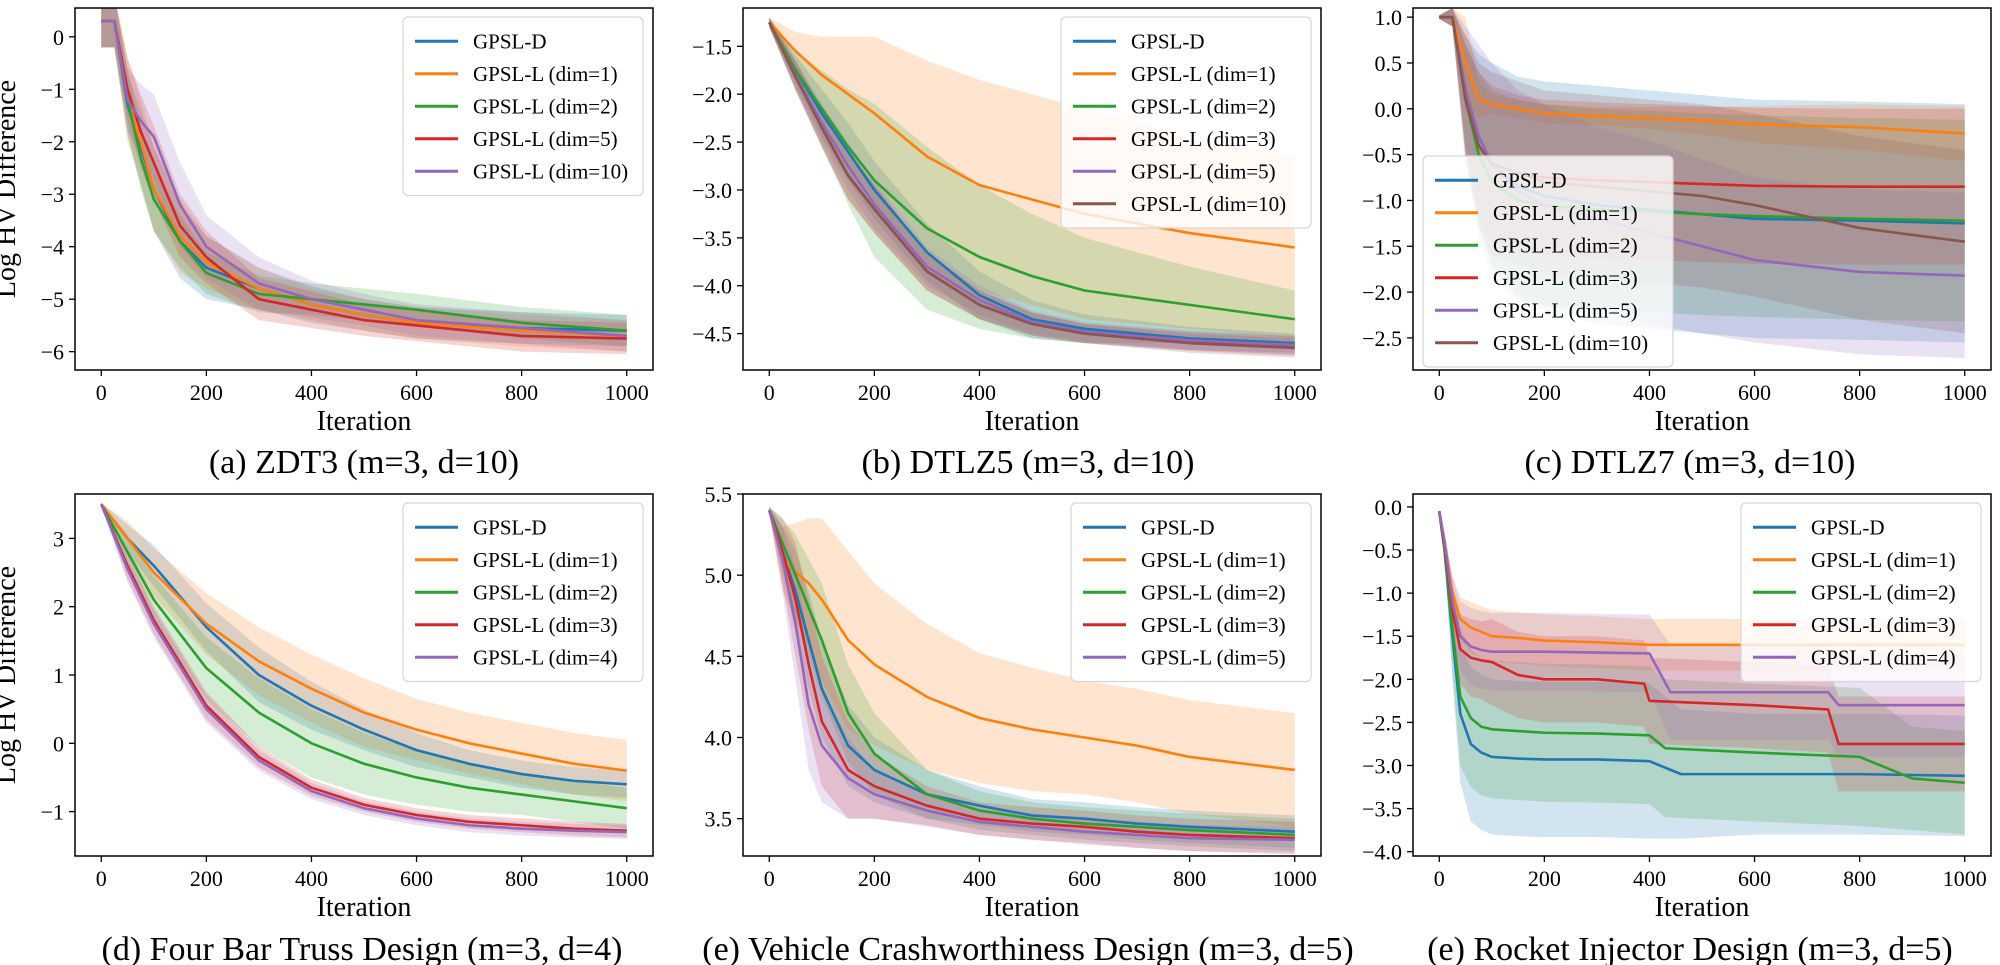  I want to click on y-tick-label: 5.0, so click(719, 575).